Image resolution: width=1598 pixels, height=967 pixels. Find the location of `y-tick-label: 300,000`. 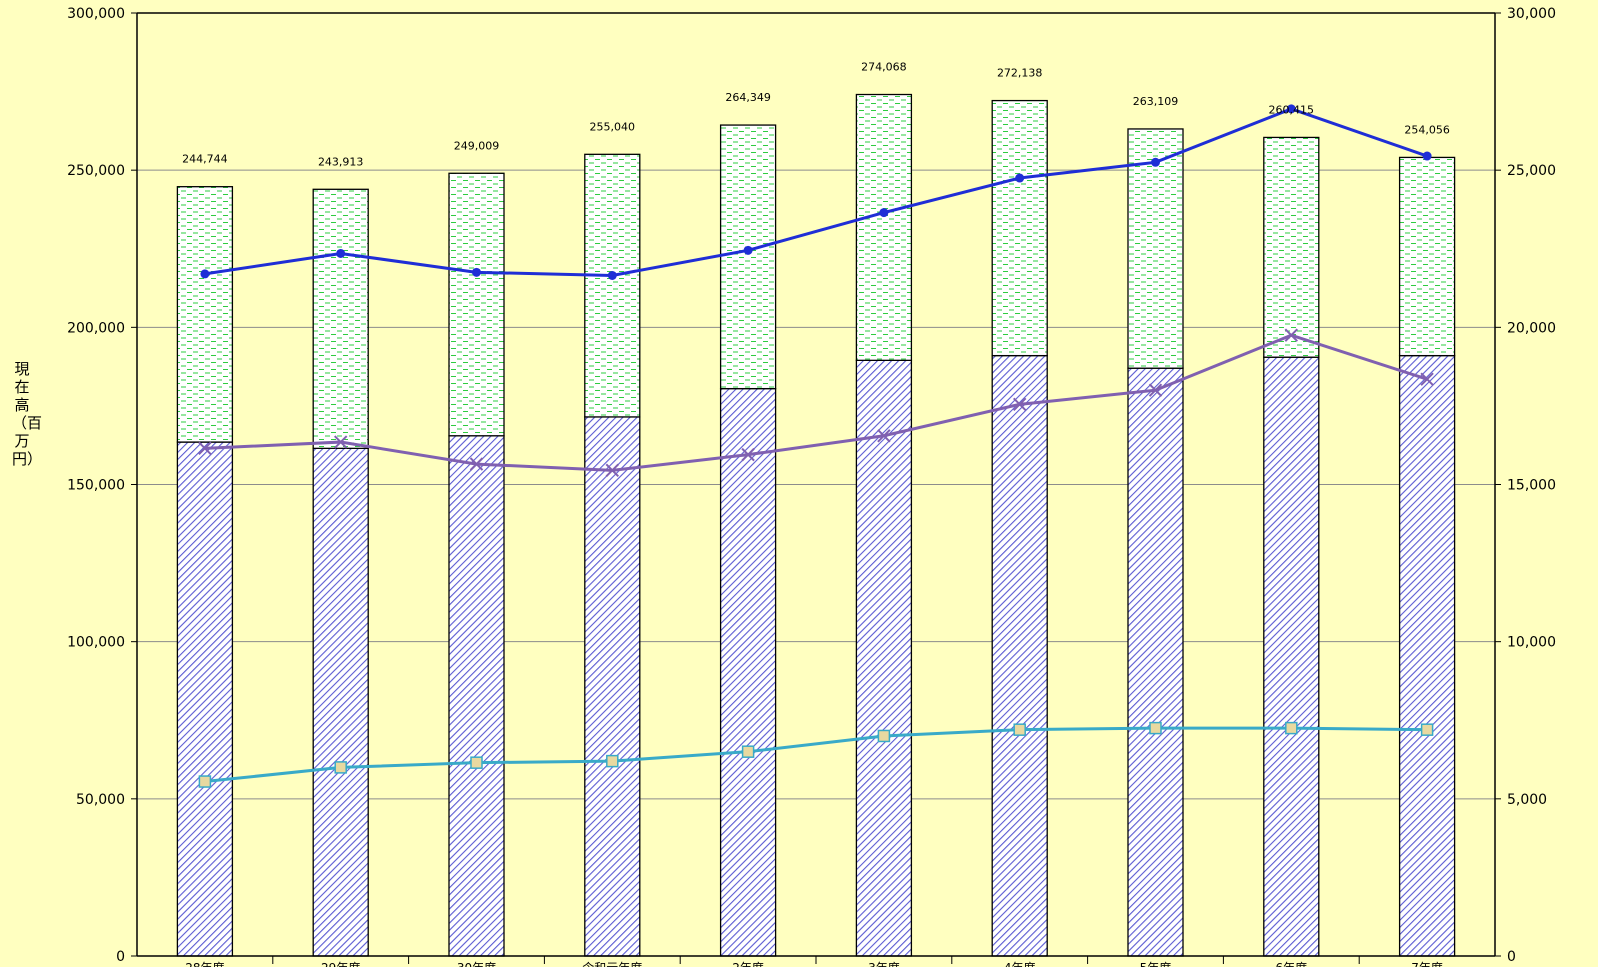

y-tick-label: 300,000 is located at coordinates (96, 14).